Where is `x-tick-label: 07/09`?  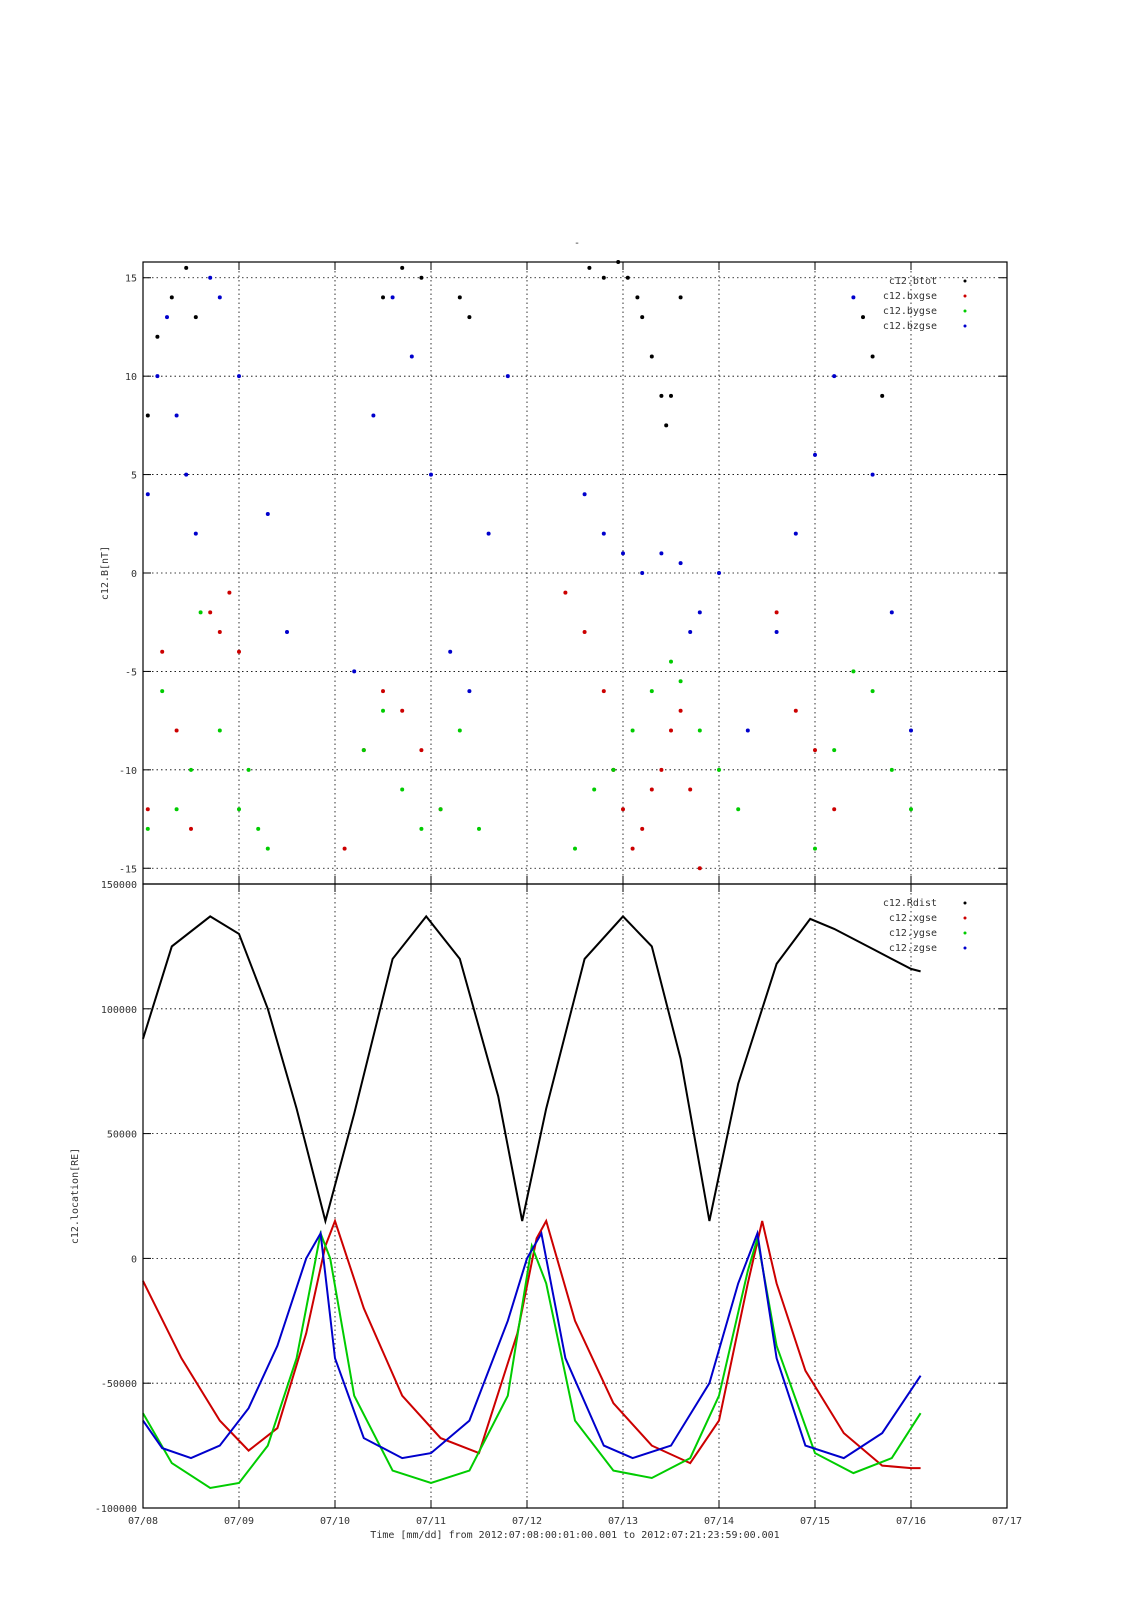 x-tick-label: 07/09 is located at coordinates (239, 1521).